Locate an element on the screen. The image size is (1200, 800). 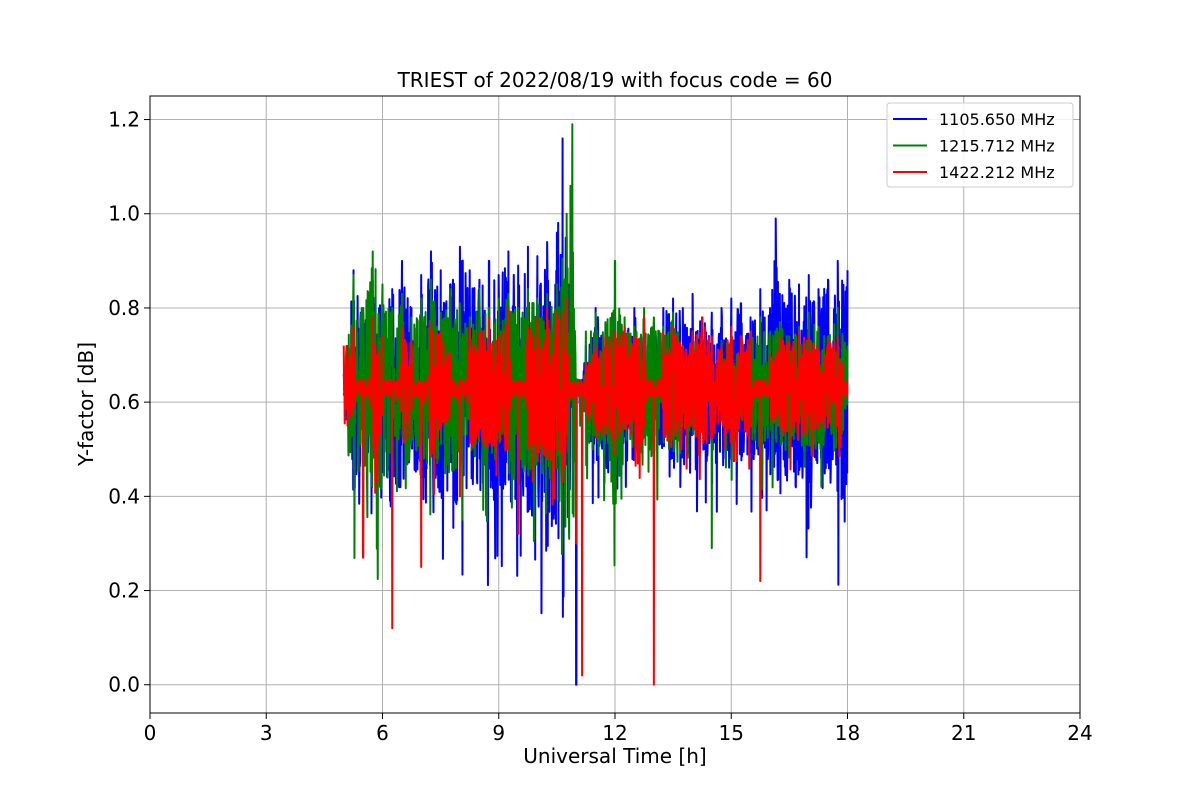
legend-label-3: 1422.212 MHz is located at coordinates (997, 172).